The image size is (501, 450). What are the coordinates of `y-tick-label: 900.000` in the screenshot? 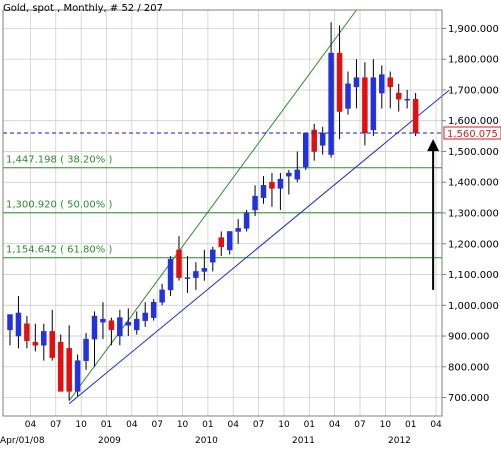 It's located at (468, 337).